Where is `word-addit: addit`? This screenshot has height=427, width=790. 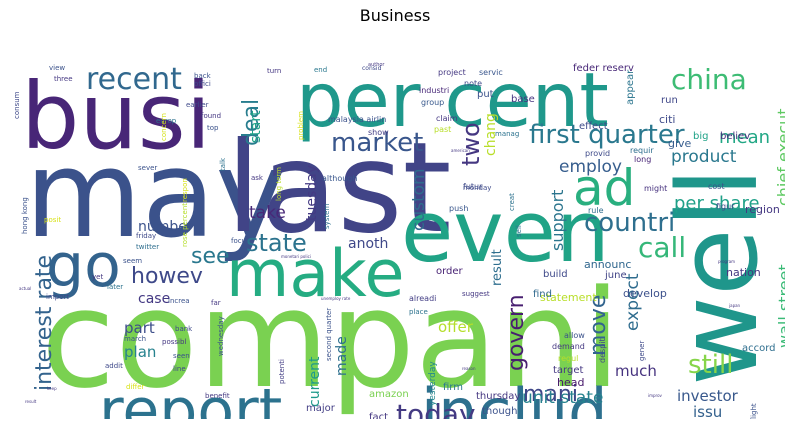
word-addit: addit is located at coordinates (114, 366).